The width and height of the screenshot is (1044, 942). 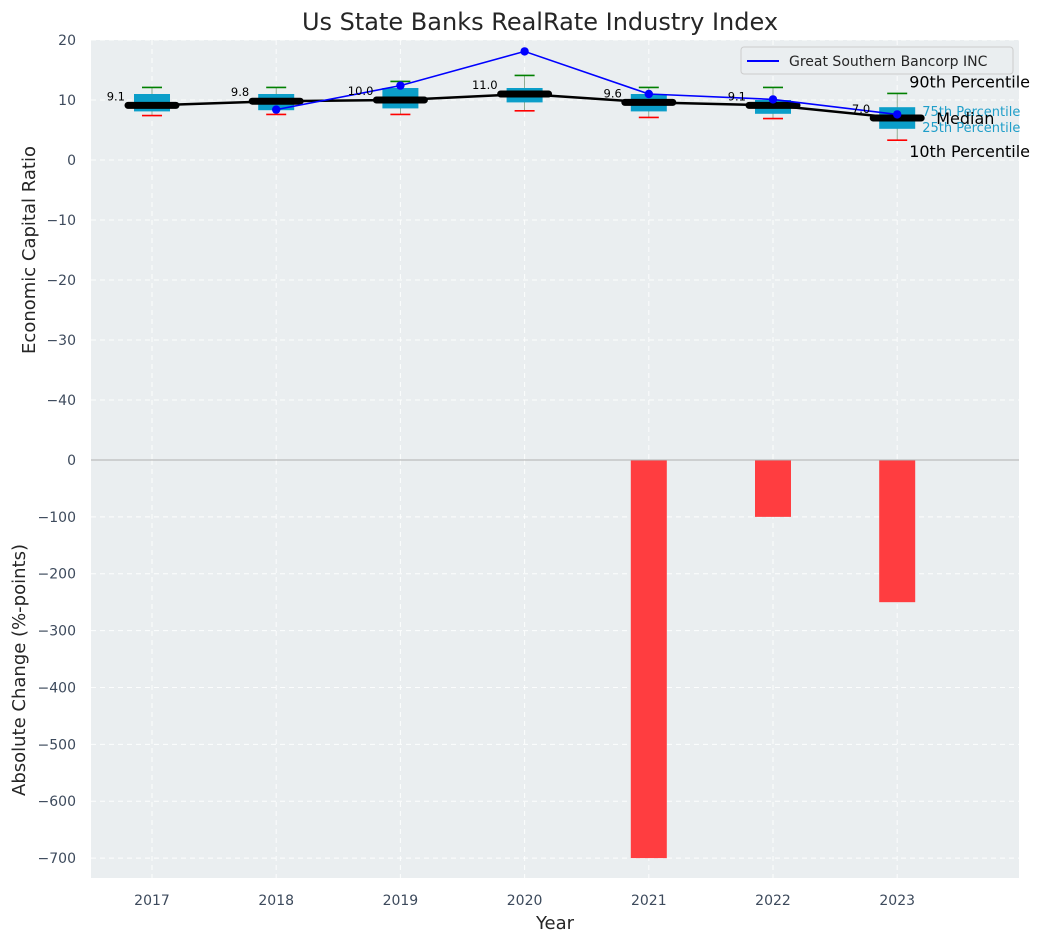 What do you see at coordinates (361, 91) in the screenshot?
I see `median-value-label: 10.0` at bounding box center [361, 91].